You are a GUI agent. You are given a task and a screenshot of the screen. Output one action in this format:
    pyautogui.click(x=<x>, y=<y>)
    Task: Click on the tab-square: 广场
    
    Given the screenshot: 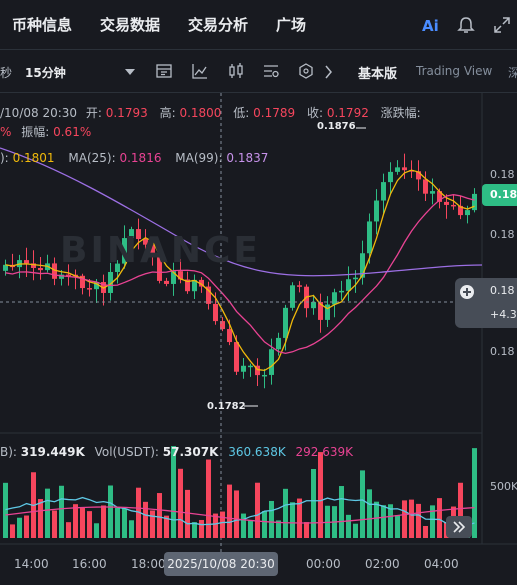 What is the action you would take?
    pyautogui.click(x=291, y=25)
    